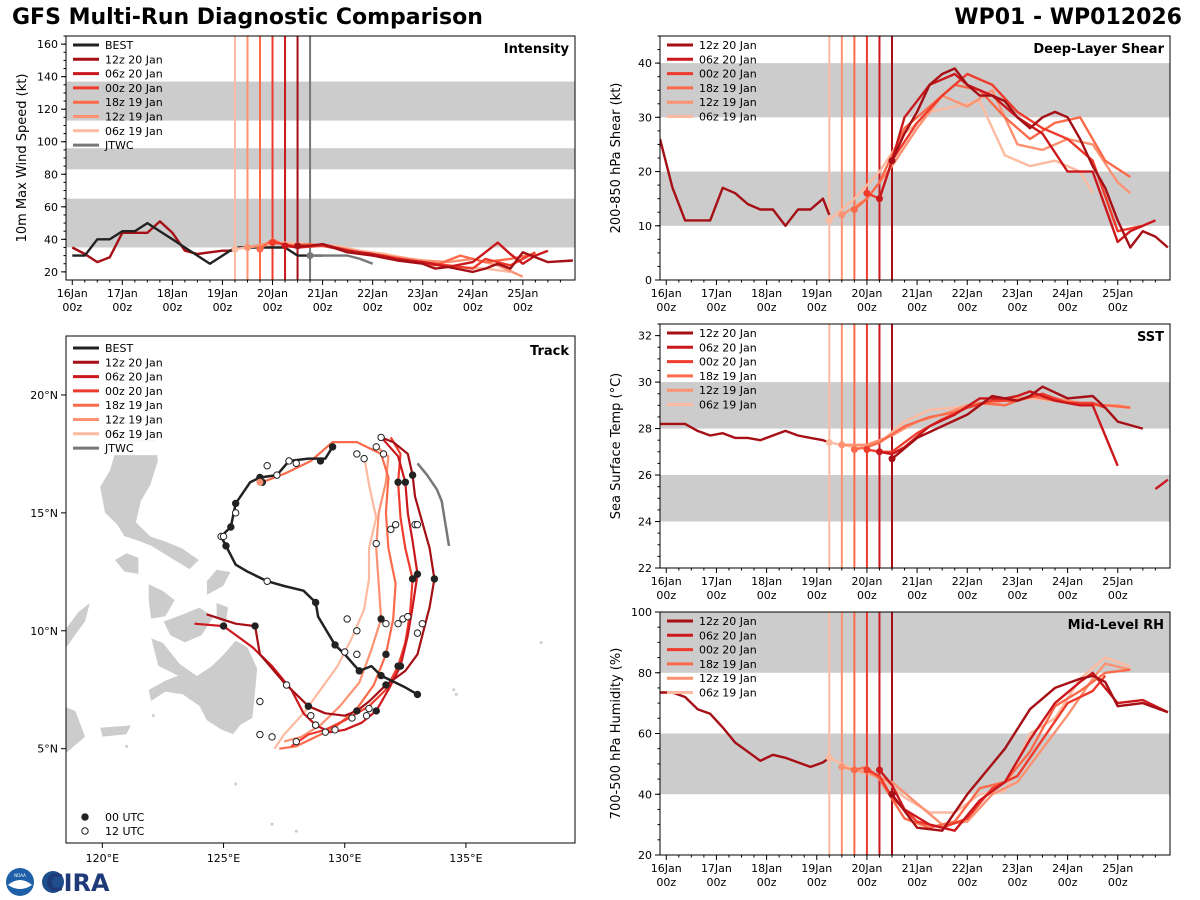 Image resolution: width=1200 pixels, height=900 pixels. Describe the element at coordinates (967, 293) in the screenshot. I see `x-tick-label: 22Jan` at that location.